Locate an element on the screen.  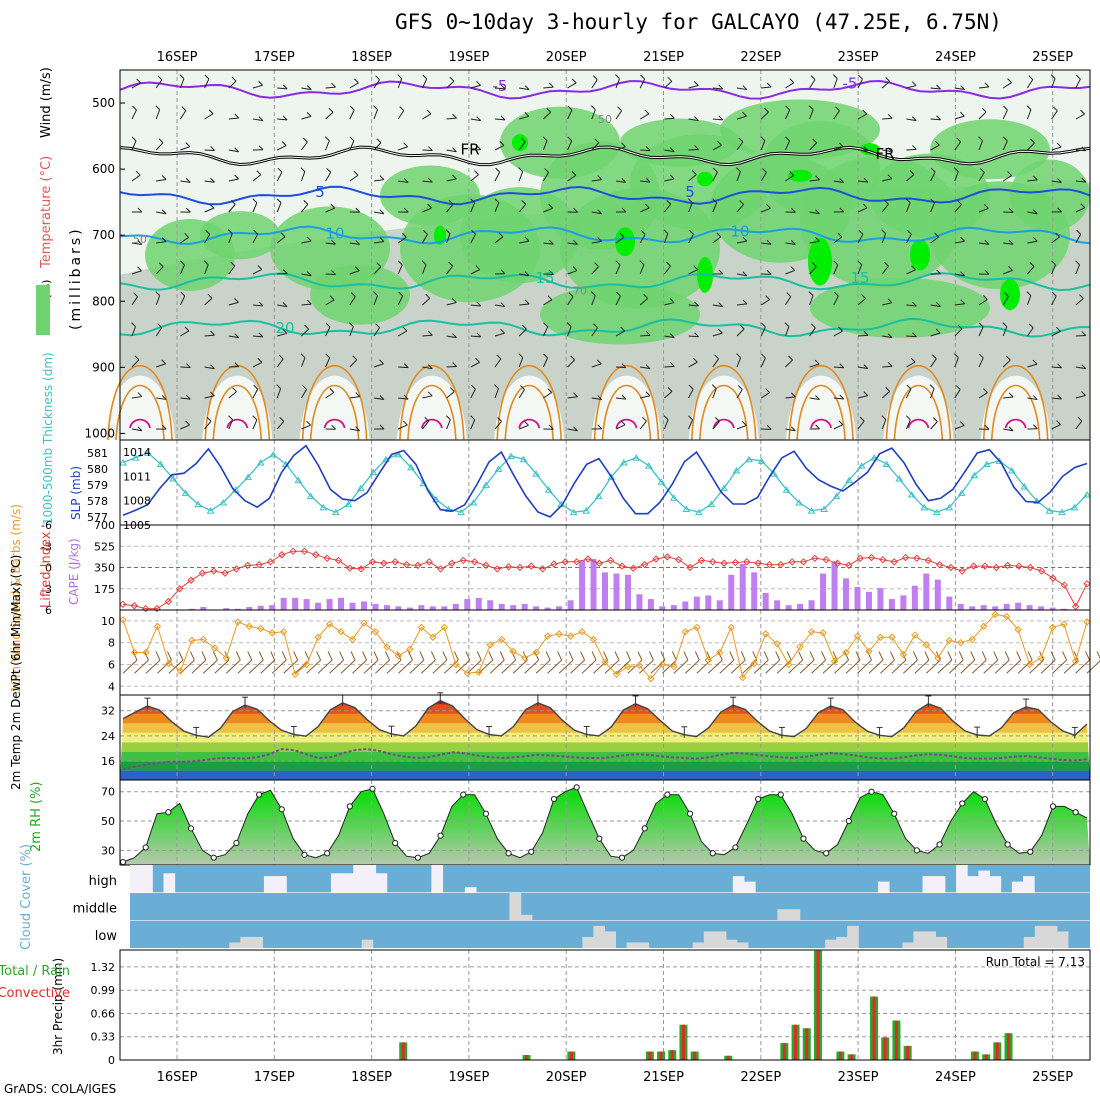
cloud-middle-bar is located at coordinates (515, 906).